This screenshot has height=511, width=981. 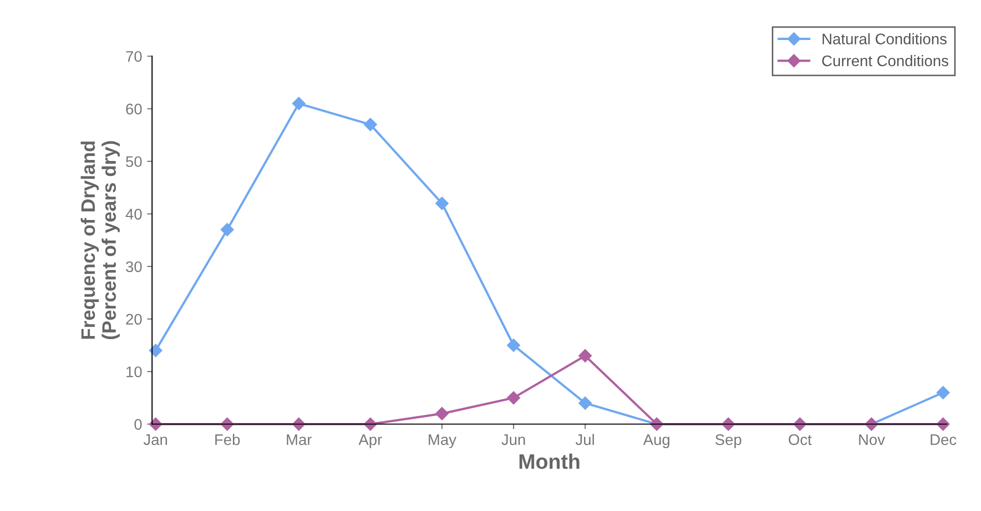 I want to click on x-tick-label: Apr, so click(x=370, y=441).